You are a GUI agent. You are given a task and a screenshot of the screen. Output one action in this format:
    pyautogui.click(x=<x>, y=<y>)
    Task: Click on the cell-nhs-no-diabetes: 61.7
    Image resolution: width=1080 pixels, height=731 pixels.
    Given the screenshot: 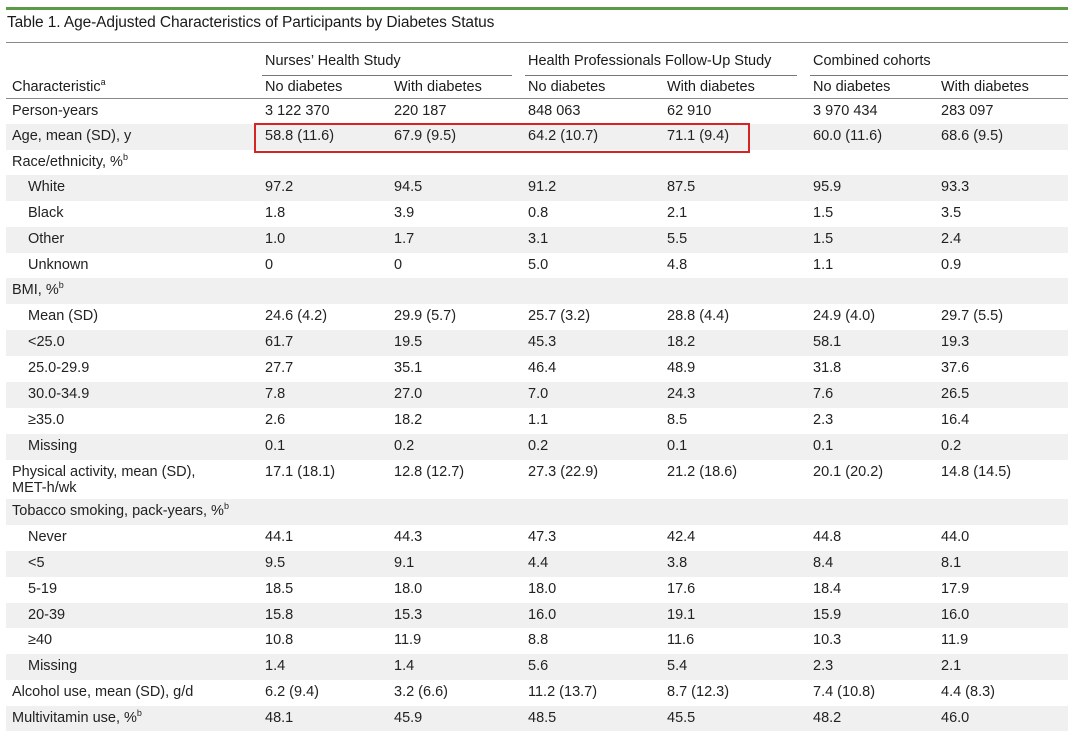 What is the action you would take?
    pyautogui.click(x=279, y=342)
    